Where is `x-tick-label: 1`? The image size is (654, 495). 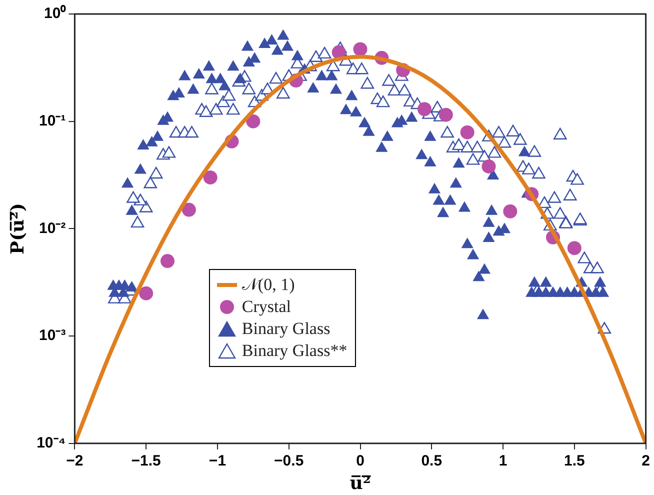
x-tick-label: 1 is located at coordinates (503, 461).